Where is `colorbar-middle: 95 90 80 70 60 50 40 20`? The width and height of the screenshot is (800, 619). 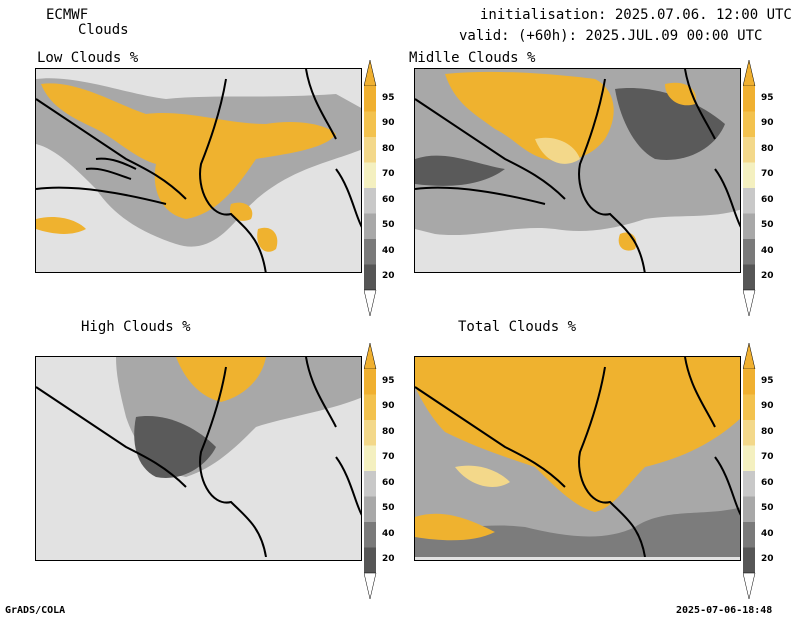 colorbar-middle: 95 90 80 70 60 50 40 20 is located at coordinates (763, 188).